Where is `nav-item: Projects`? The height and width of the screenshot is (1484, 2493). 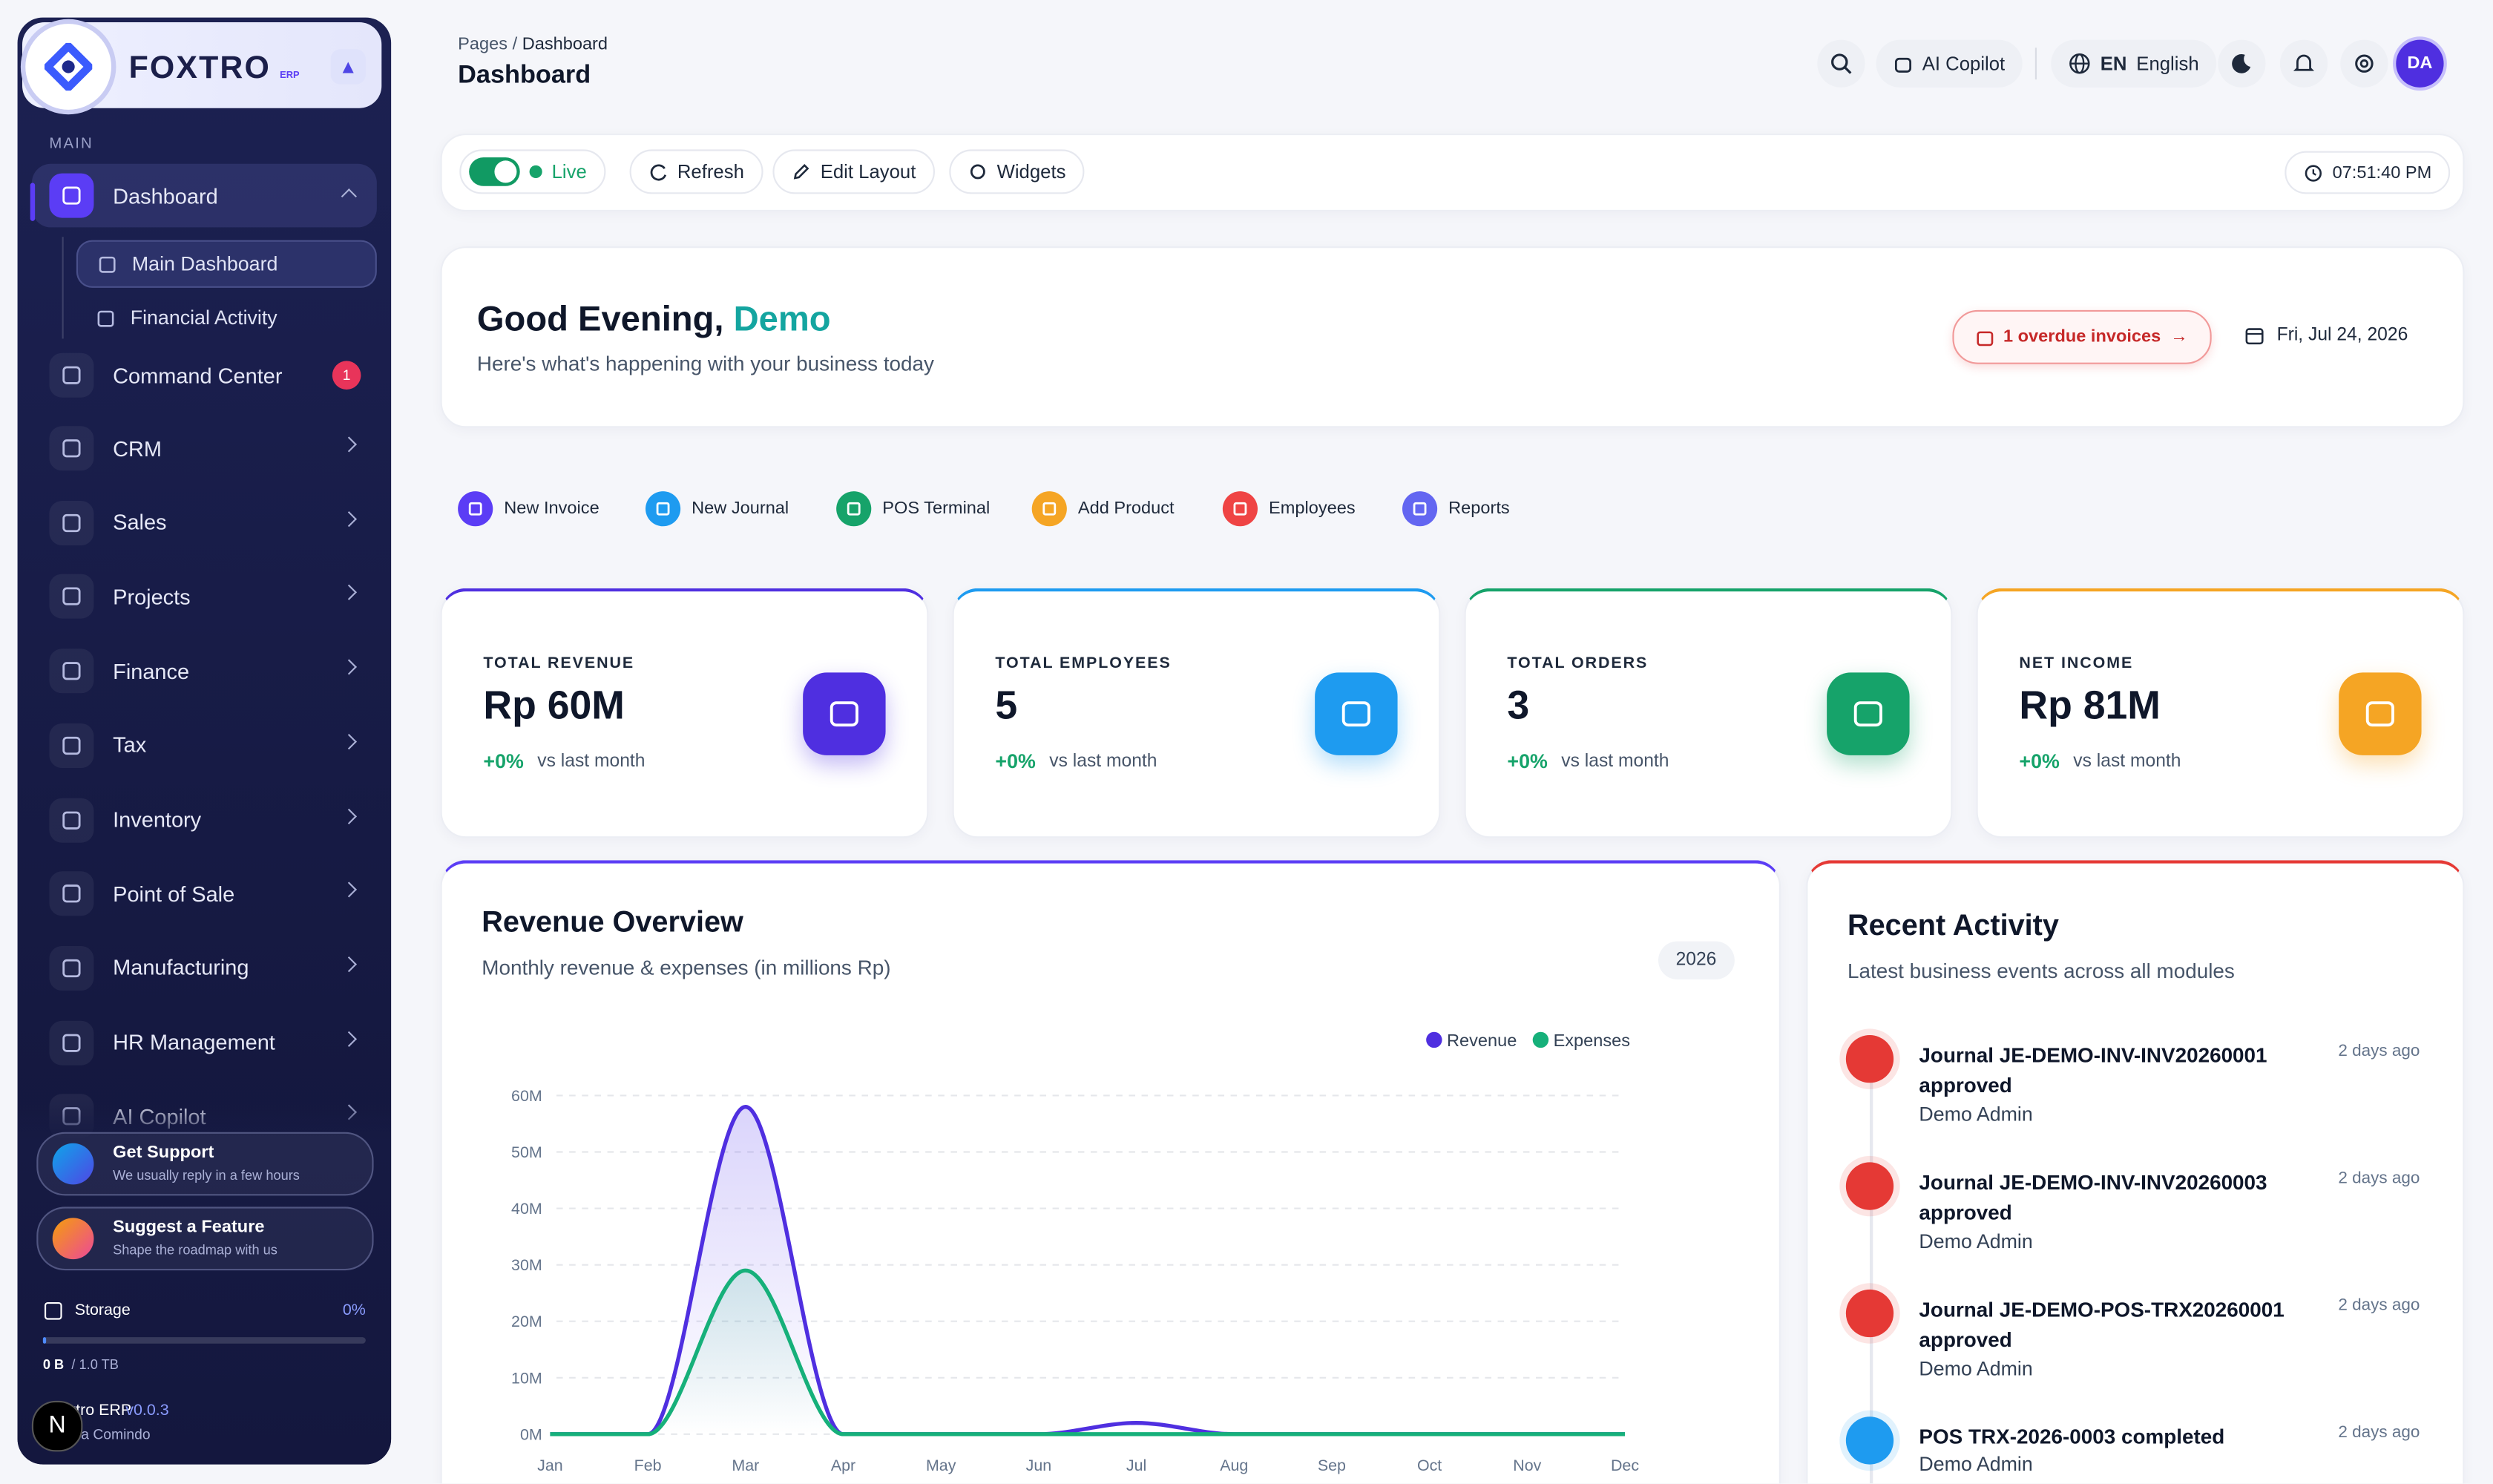
nav-item: Projects is located at coordinates (204, 597).